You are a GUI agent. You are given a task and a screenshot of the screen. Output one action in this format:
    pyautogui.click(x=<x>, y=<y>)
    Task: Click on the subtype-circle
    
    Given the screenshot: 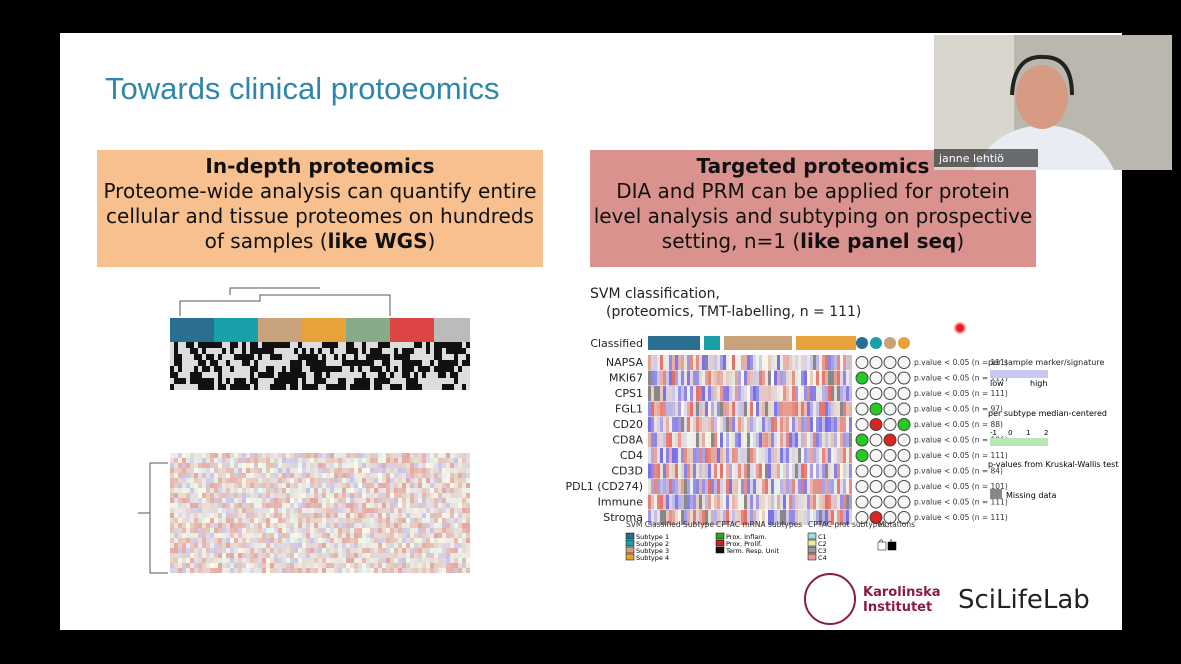 What is the action you would take?
    pyautogui.click(x=890, y=471)
    